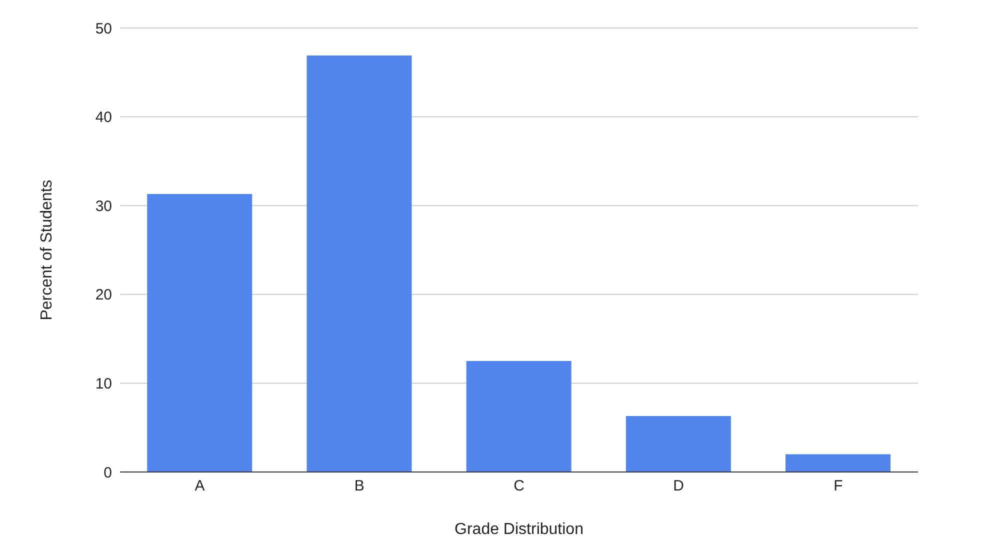 The width and height of the screenshot is (990, 560). Describe the element at coordinates (47, 250) in the screenshot. I see `y-axis-title: Percent of Students` at that location.